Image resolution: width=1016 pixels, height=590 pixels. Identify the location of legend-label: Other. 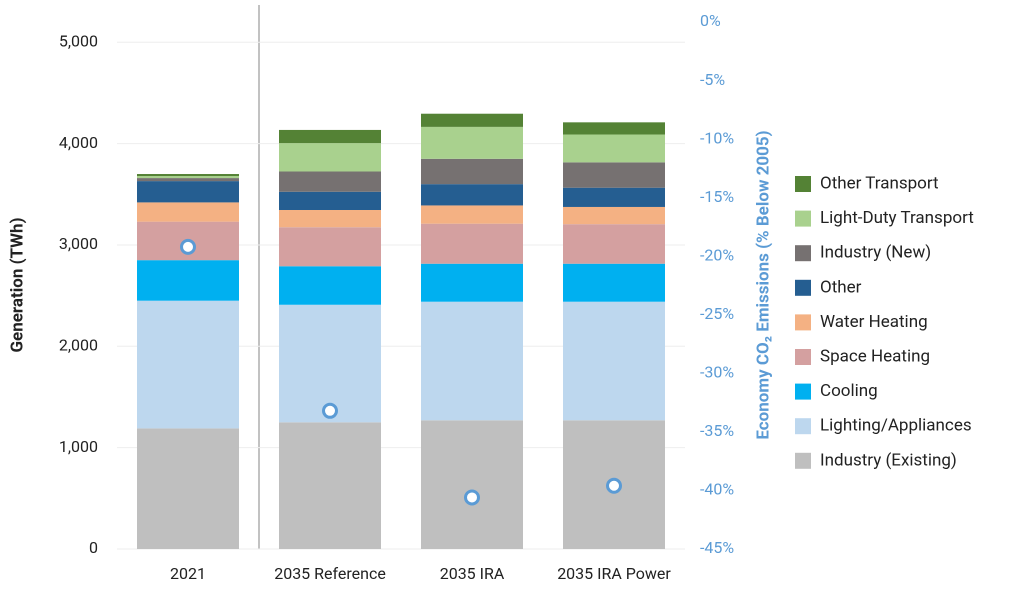
(841, 287).